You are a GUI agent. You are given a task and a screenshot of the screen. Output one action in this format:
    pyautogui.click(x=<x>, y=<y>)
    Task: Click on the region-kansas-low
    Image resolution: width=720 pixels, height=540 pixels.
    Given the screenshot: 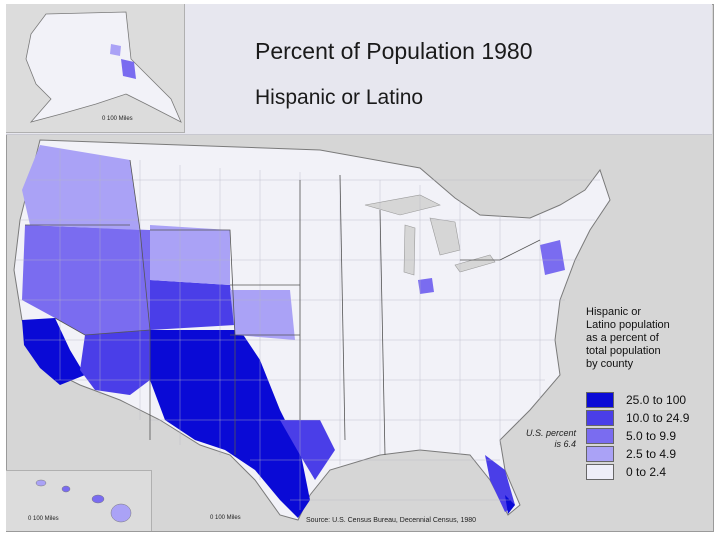 What is the action you would take?
    pyautogui.click(x=262, y=315)
    